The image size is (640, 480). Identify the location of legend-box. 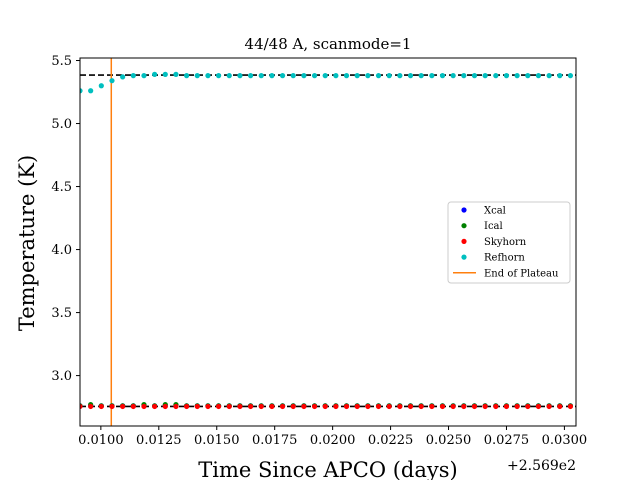
(509, 242).